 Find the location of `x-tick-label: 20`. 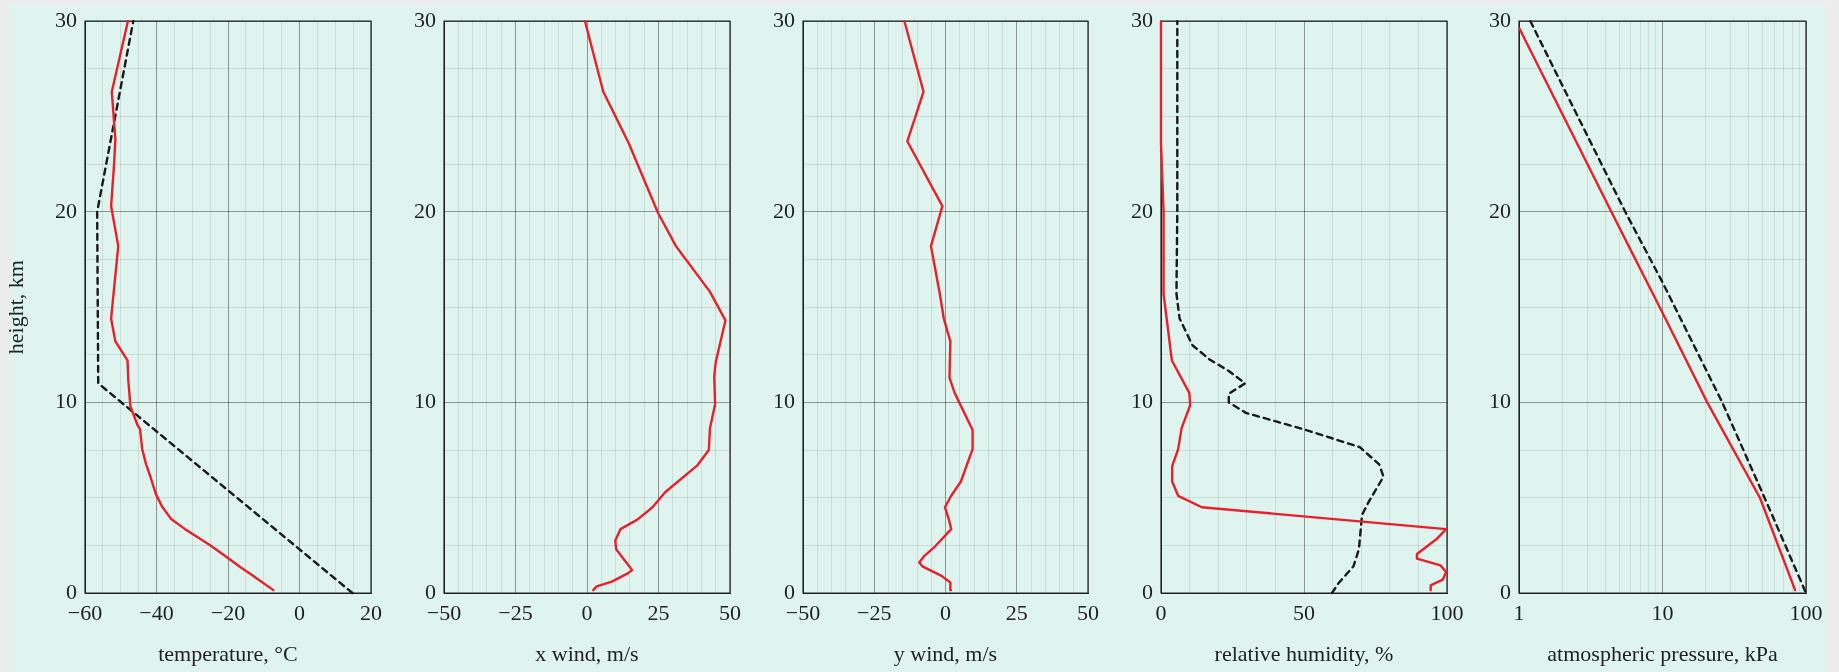

x-tick-label: 20 is located at coordinates (371, 612).